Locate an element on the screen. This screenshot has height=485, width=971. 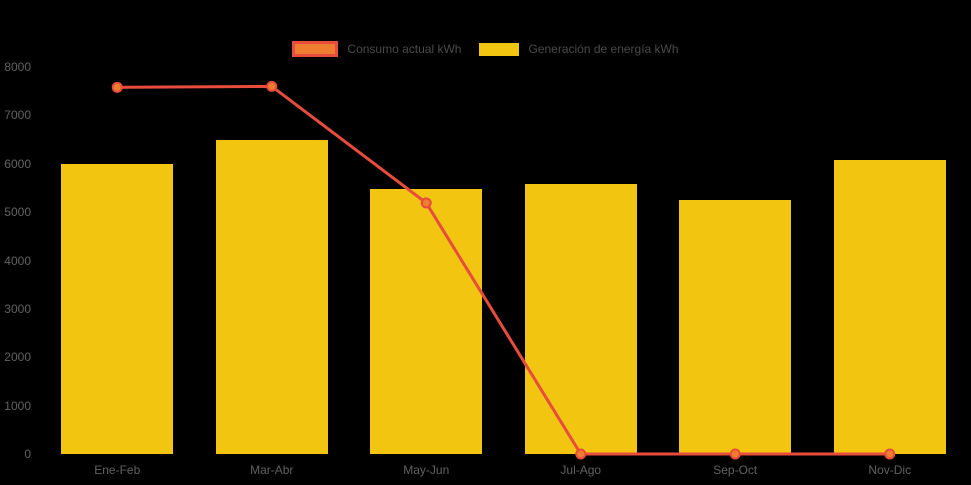
x-axis-label: Mar-Abr is located at coordinates (272, 470).